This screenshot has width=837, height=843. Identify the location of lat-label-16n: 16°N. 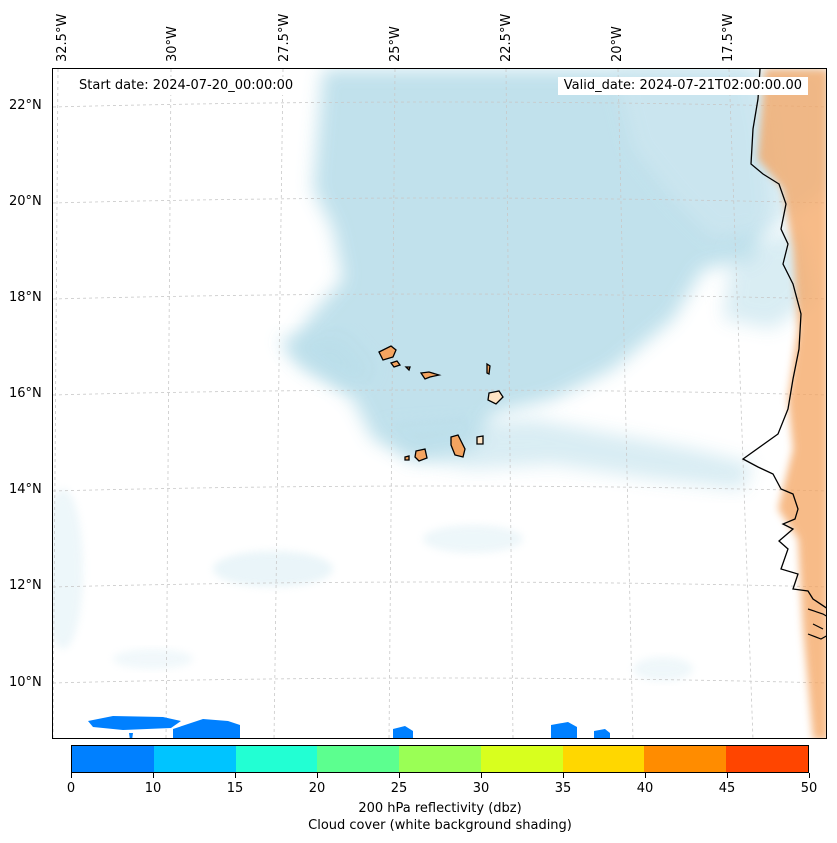
(25, 393).